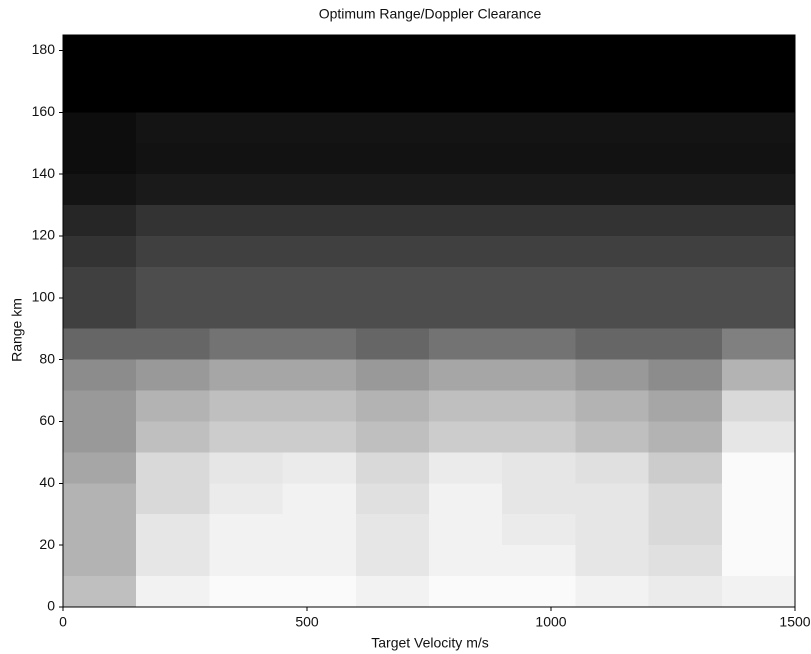 This screenshot has height=654, width=811. Describe the element at coordinates (47, 358) in the screenshot. I see `y-tick-label: 80` at that location.